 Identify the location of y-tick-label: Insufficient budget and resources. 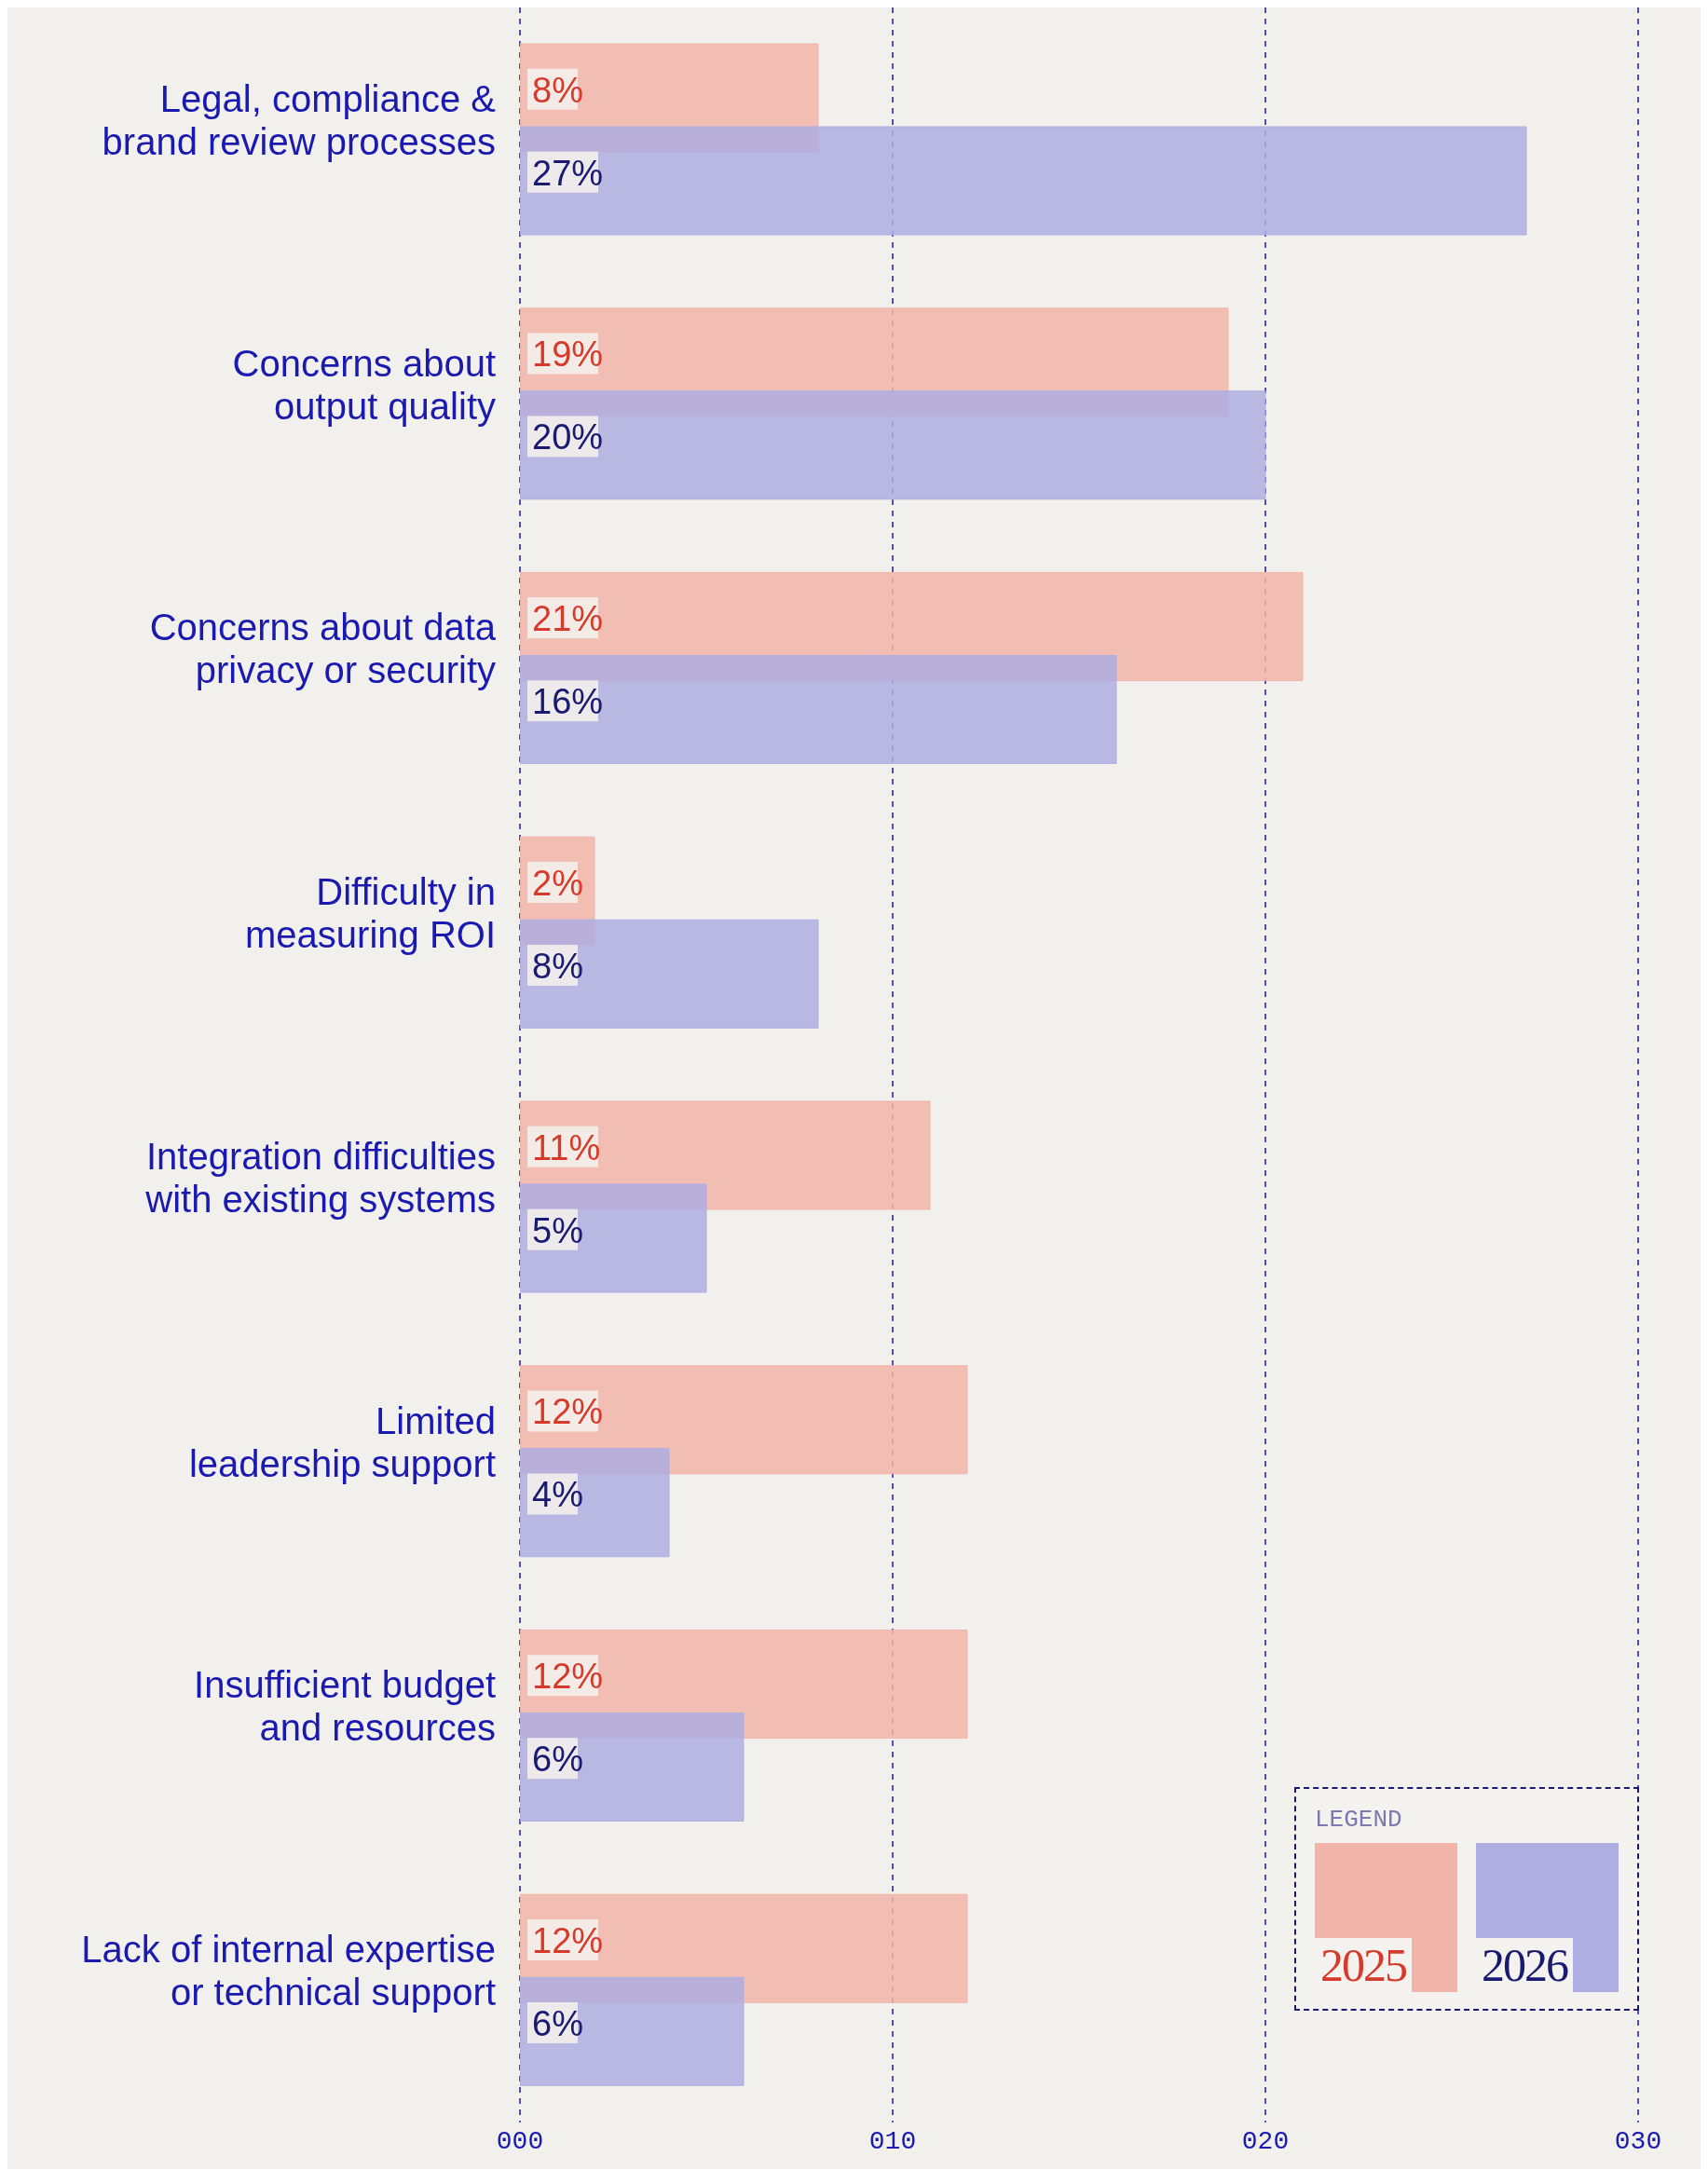
(345, 1706).